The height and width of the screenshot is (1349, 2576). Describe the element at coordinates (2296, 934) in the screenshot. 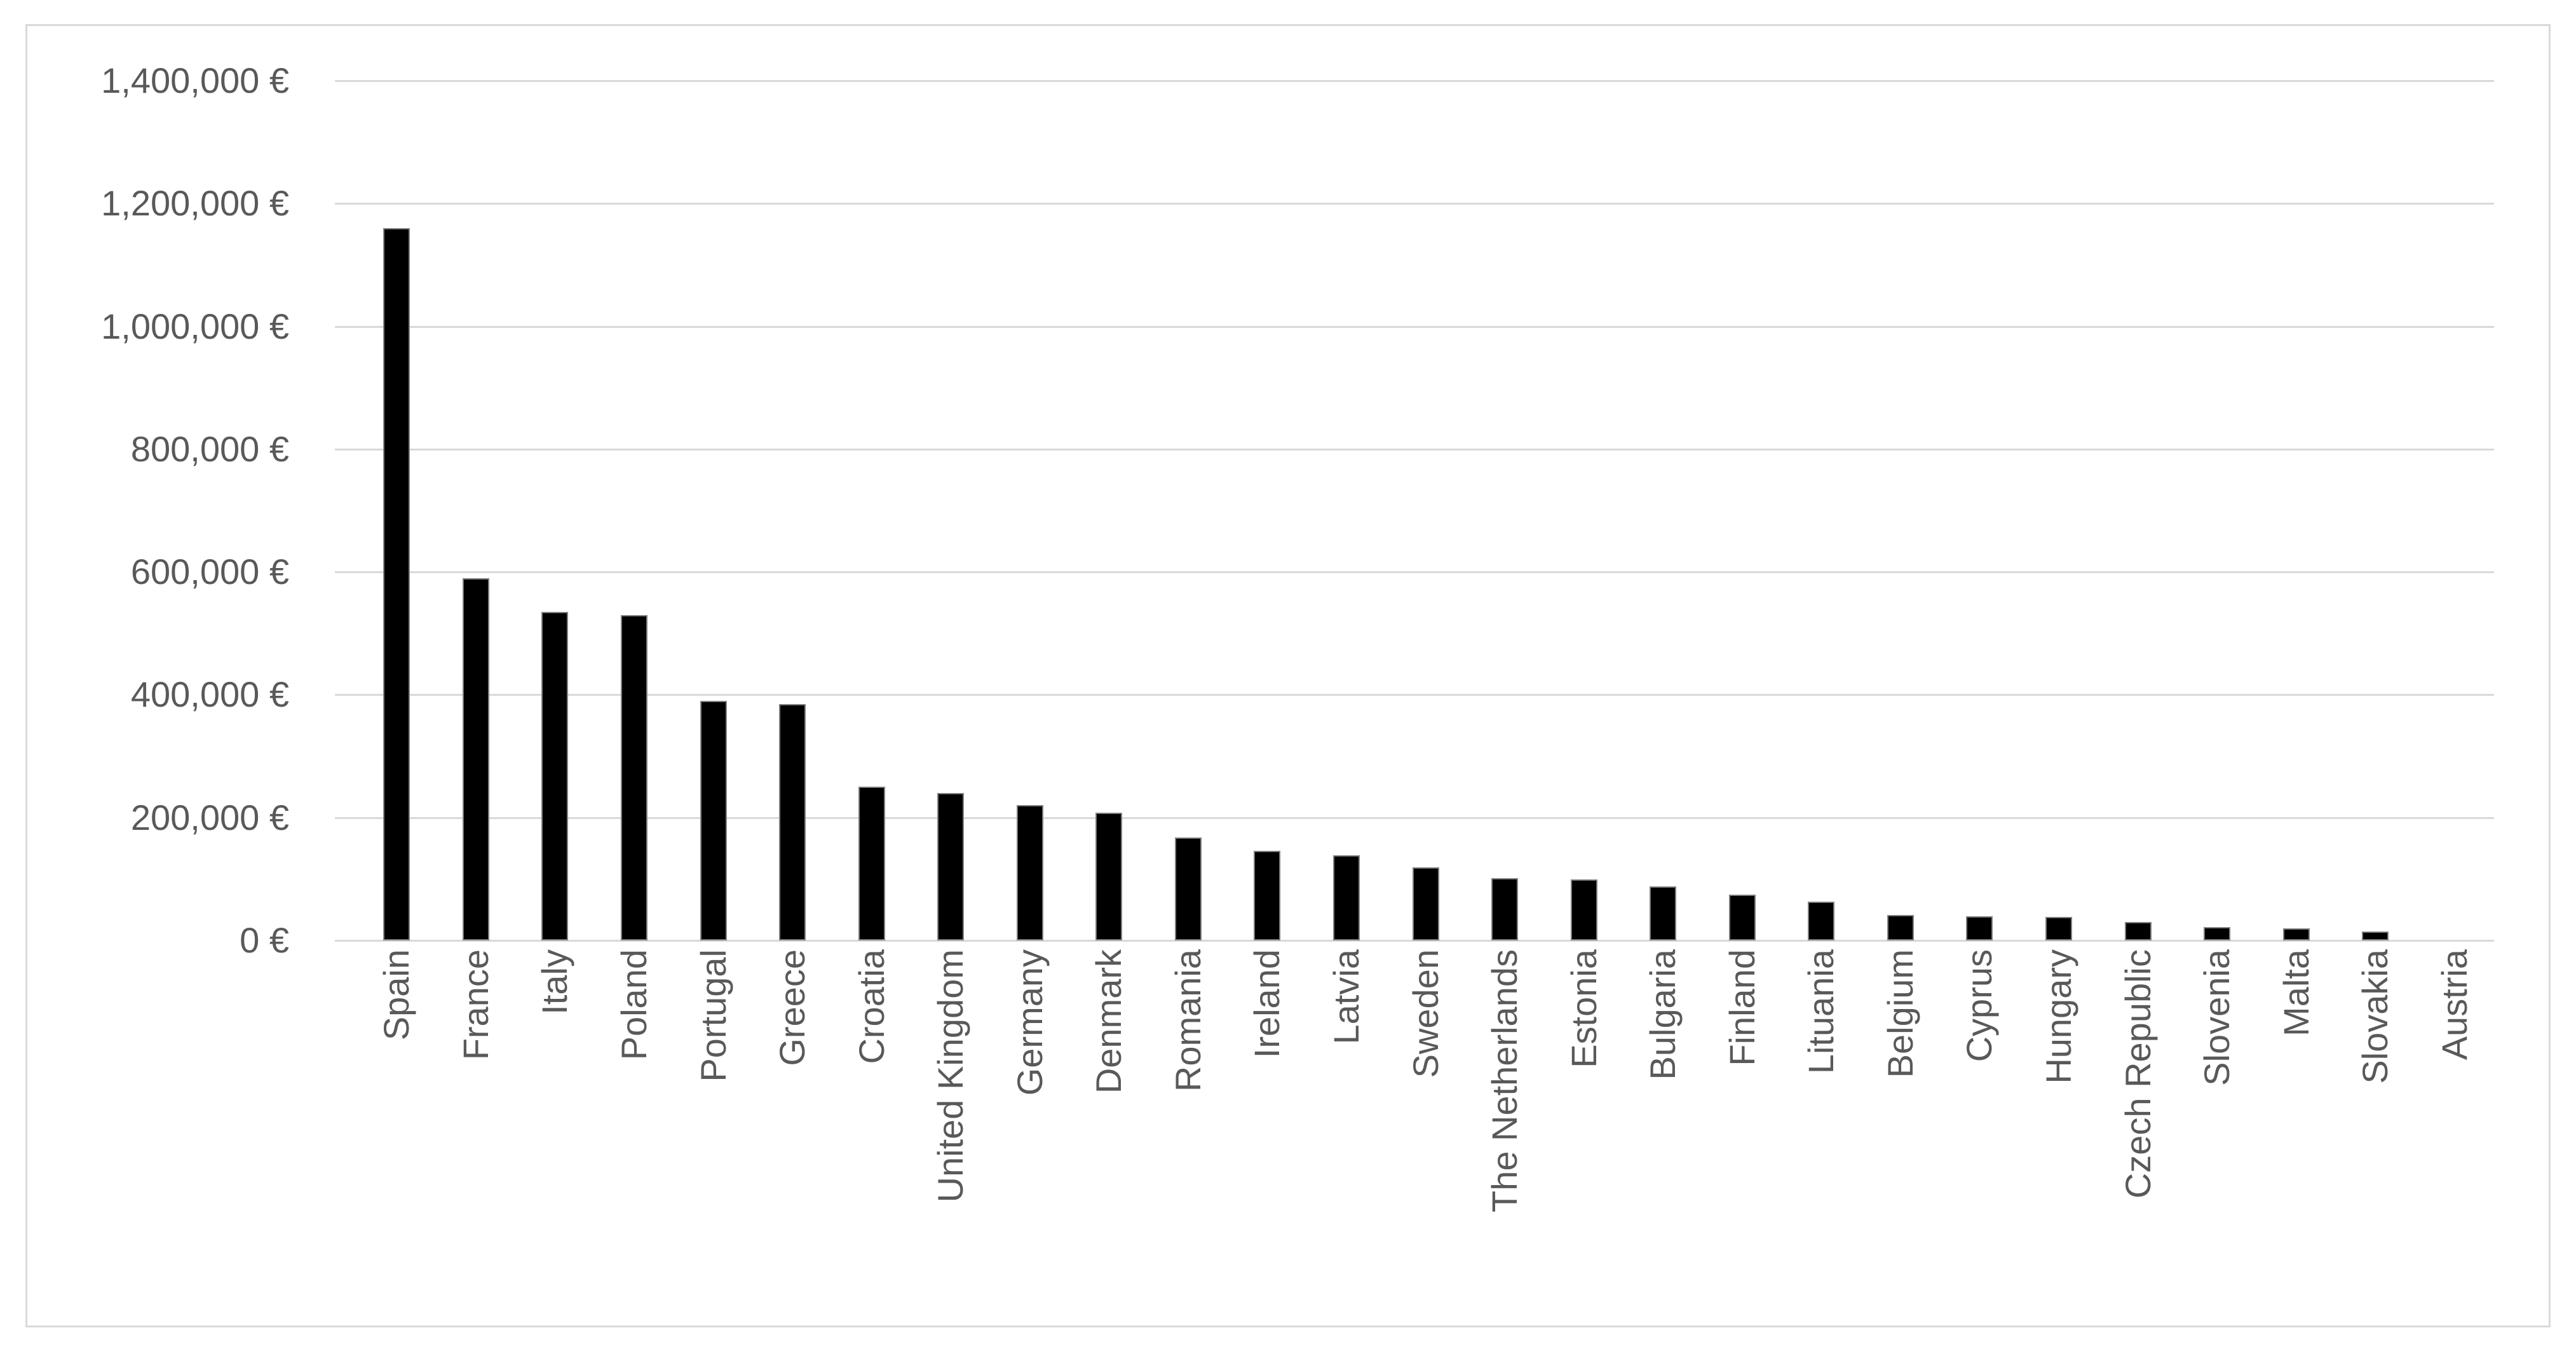

I see `bar-malta` at that location.